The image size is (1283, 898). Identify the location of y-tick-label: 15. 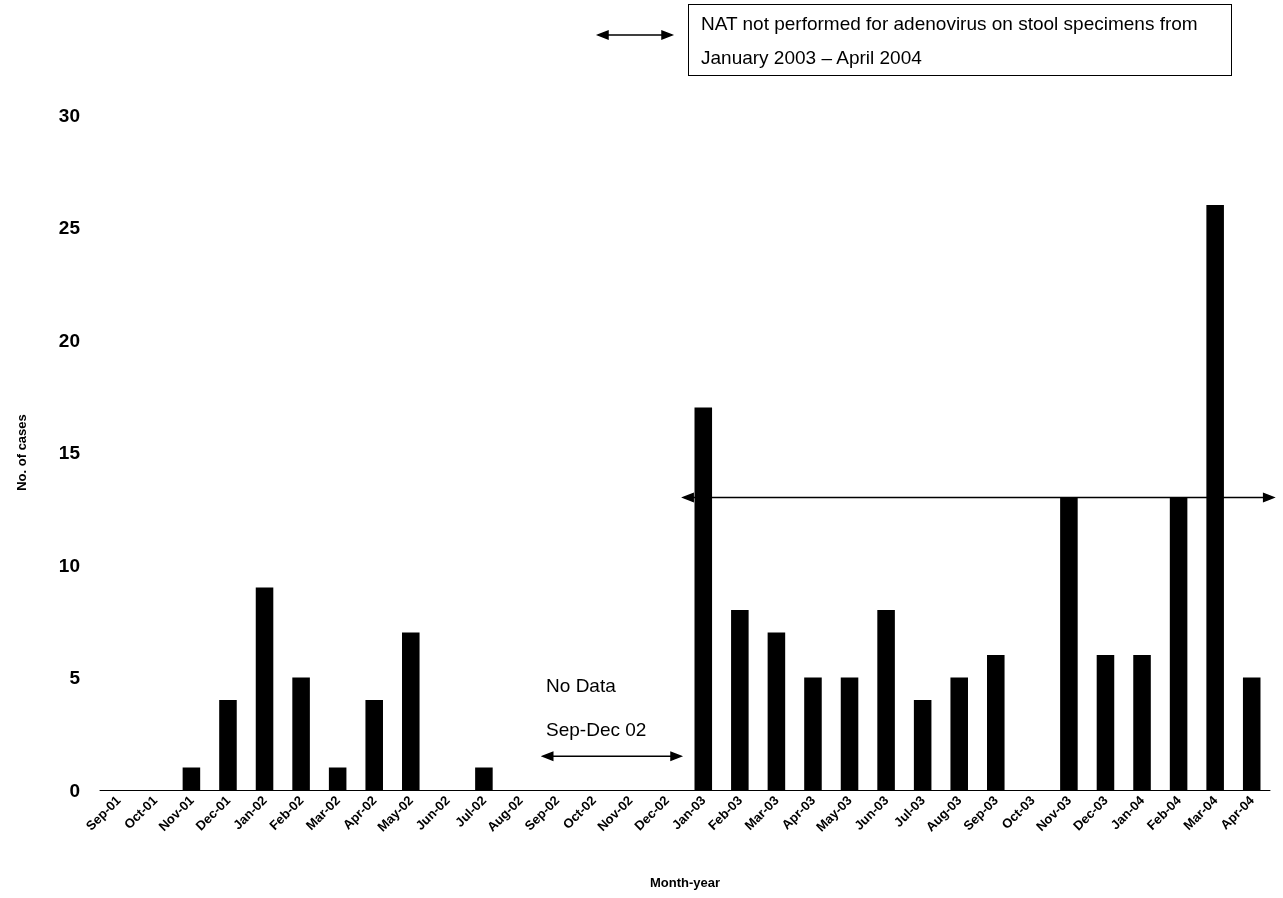
(69, 452).